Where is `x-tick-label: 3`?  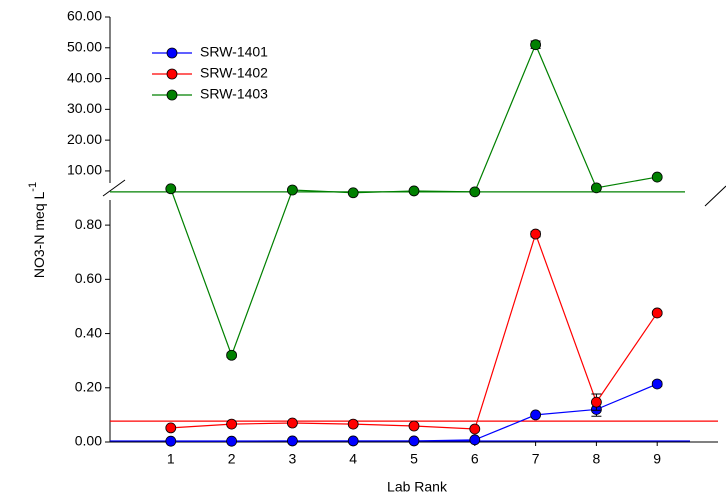
x-tick-label: 3 is located at coordinates (293, 459).